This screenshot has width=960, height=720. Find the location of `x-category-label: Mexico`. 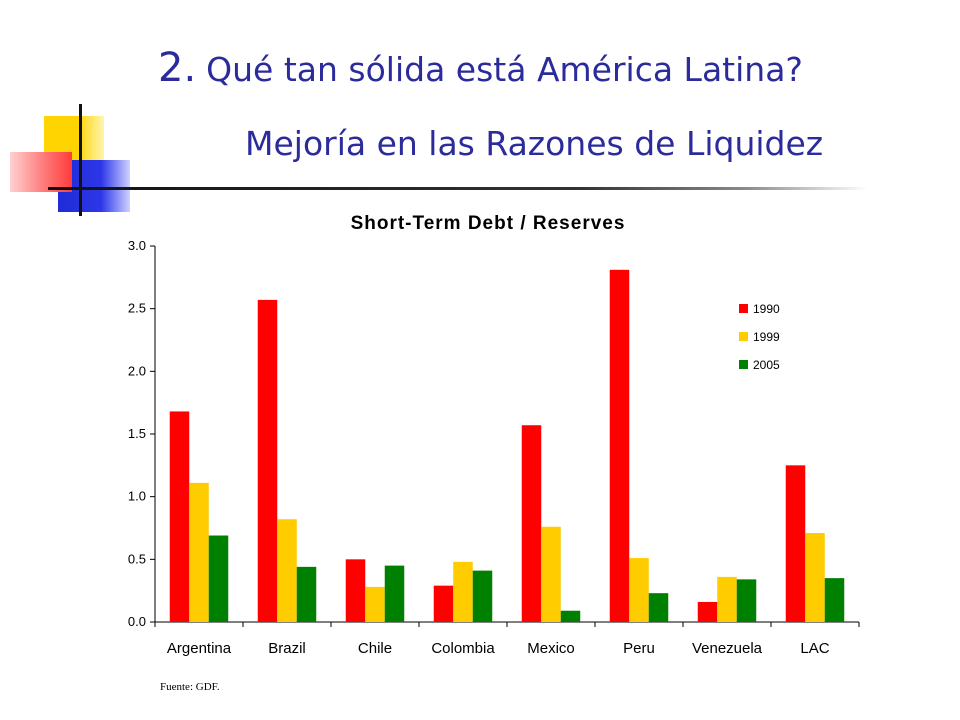

x-category-label: Mexico is located at coordinates (551, 648).